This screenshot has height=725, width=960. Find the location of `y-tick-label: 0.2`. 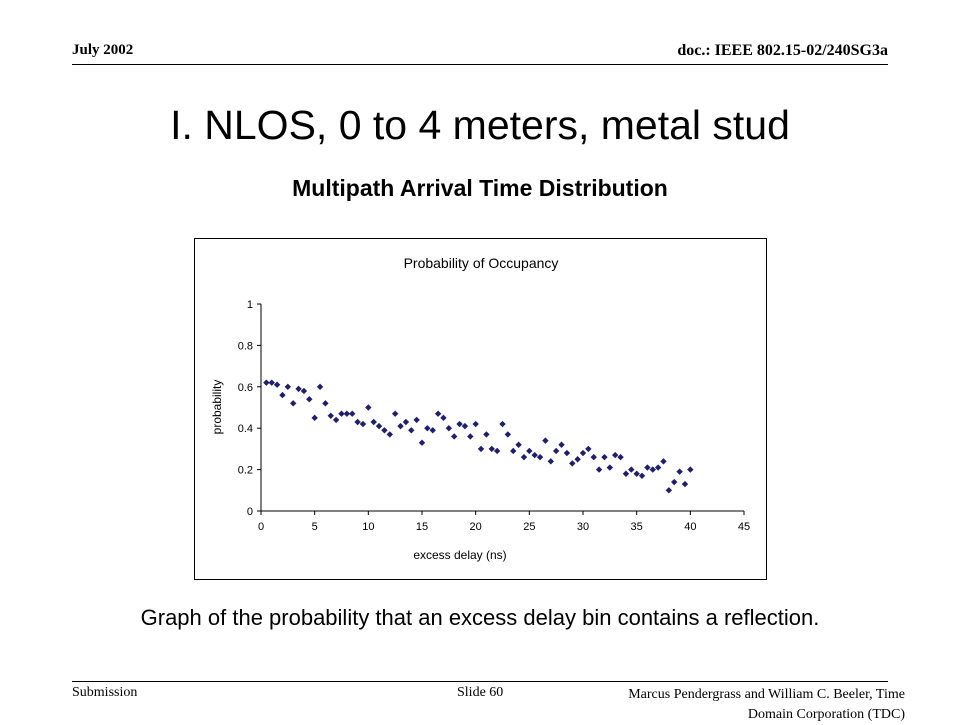

y-tick-label: 0.2 is located at coordinates (245, 471).